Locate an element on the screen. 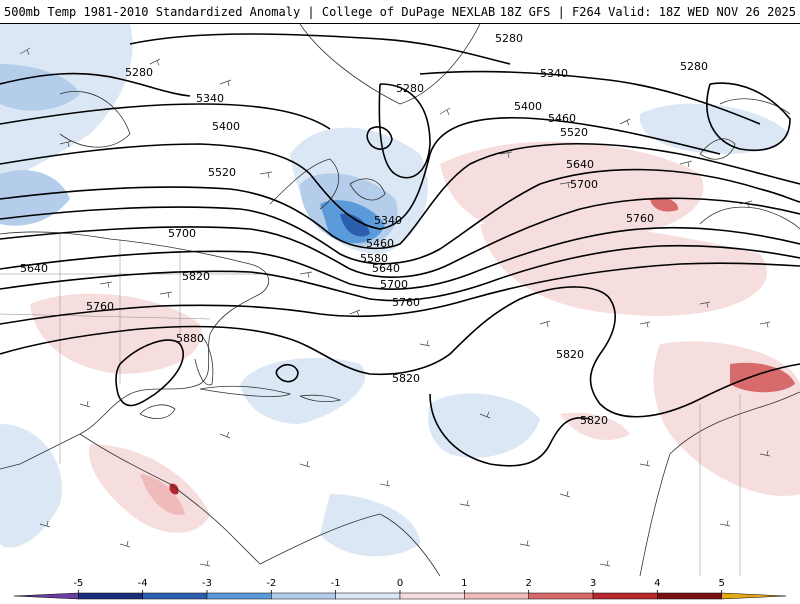 This screenshot has height=604, width=800. warm-anomaly-atlantic-north is located at coordinates (572, 190).